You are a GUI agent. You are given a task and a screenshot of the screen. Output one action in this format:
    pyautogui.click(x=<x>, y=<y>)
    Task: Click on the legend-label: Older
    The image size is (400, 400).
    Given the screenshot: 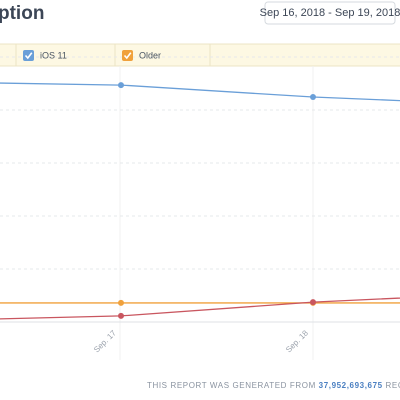 What is the action you would take?
    pyautogui.click(x=150, y=55)
    